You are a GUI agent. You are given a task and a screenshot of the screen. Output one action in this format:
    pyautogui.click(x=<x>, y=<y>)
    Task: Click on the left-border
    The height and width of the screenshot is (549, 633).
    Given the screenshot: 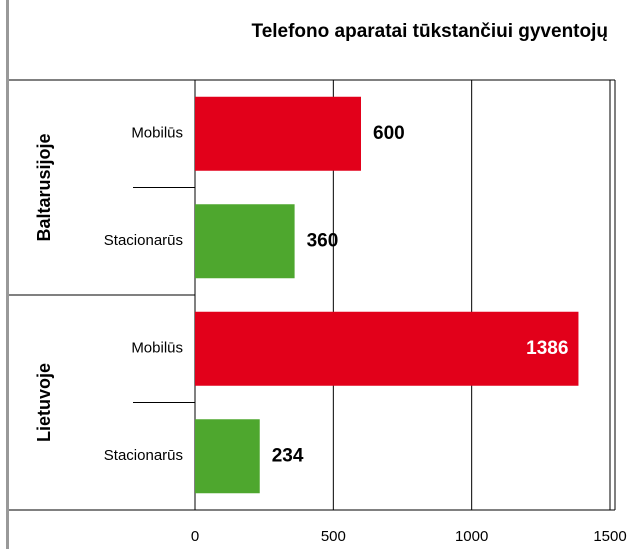 What is the action you would take?
    pyautogui.click(x=7, y=274)
    